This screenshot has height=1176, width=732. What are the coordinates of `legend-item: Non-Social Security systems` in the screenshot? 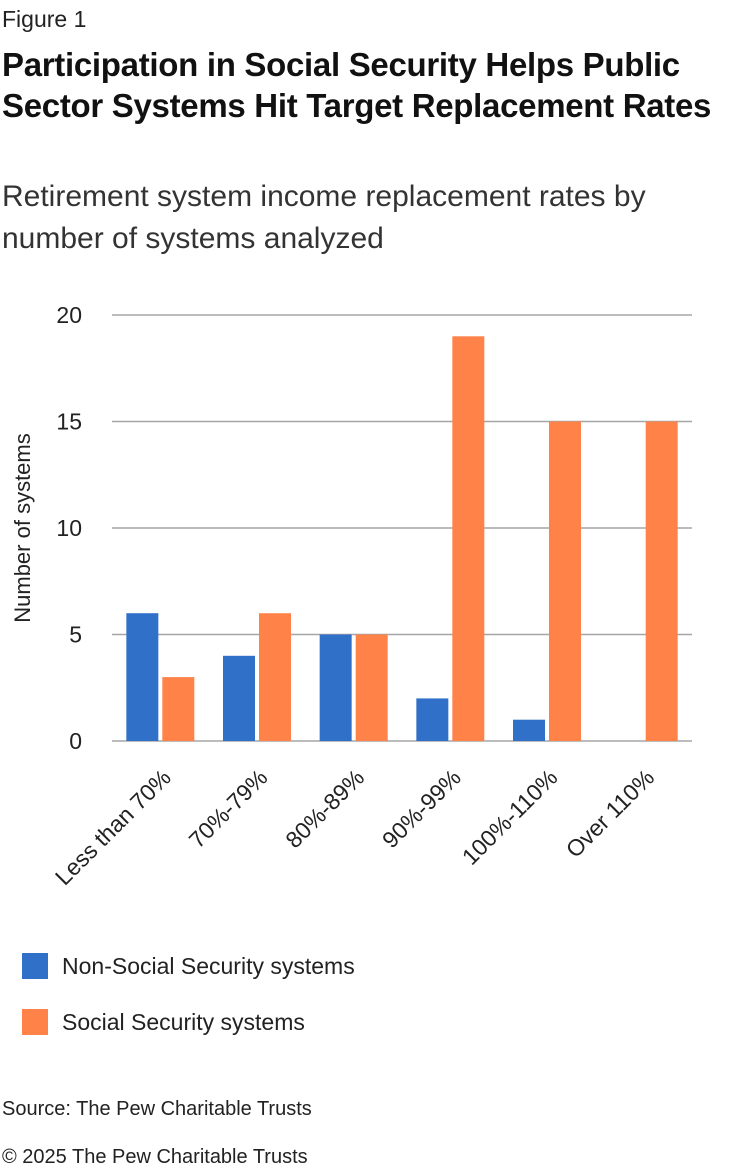 It's located at (188, 966).